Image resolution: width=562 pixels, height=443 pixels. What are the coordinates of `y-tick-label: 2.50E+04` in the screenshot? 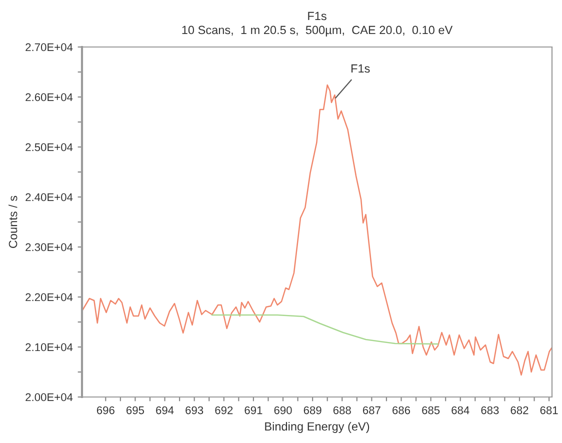 It's located at (49, 147).